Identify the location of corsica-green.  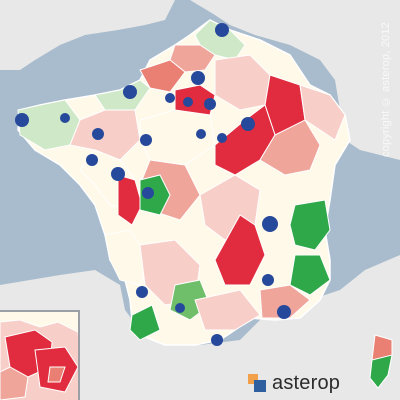
(381, 371).